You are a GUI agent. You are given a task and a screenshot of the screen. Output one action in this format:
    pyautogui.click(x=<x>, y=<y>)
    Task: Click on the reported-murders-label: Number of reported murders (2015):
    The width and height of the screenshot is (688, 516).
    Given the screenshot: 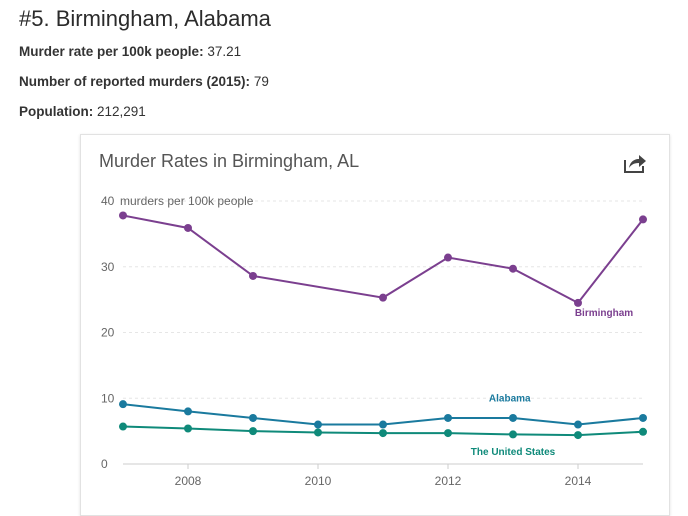 What is the action you would take?
    pyautogui.click(x=135, y=81)
    